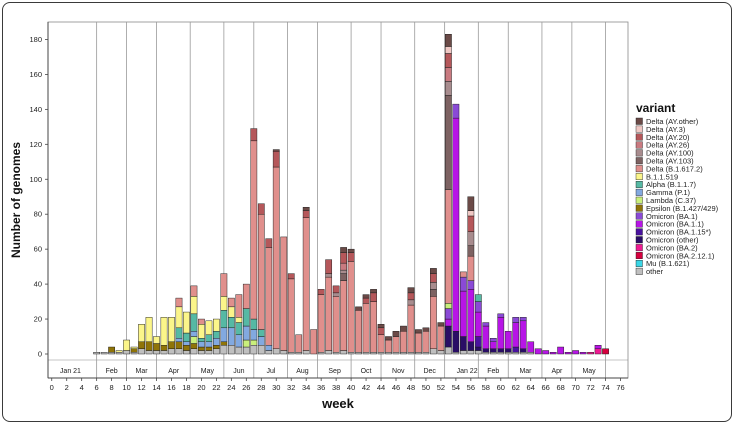 Image resolution: width=736 pixels, height=426 pixels. What do you see at coordinates (546, 387) in the screenshot?
I see `x-tick-label: 66` at bounding box center [546, 387].